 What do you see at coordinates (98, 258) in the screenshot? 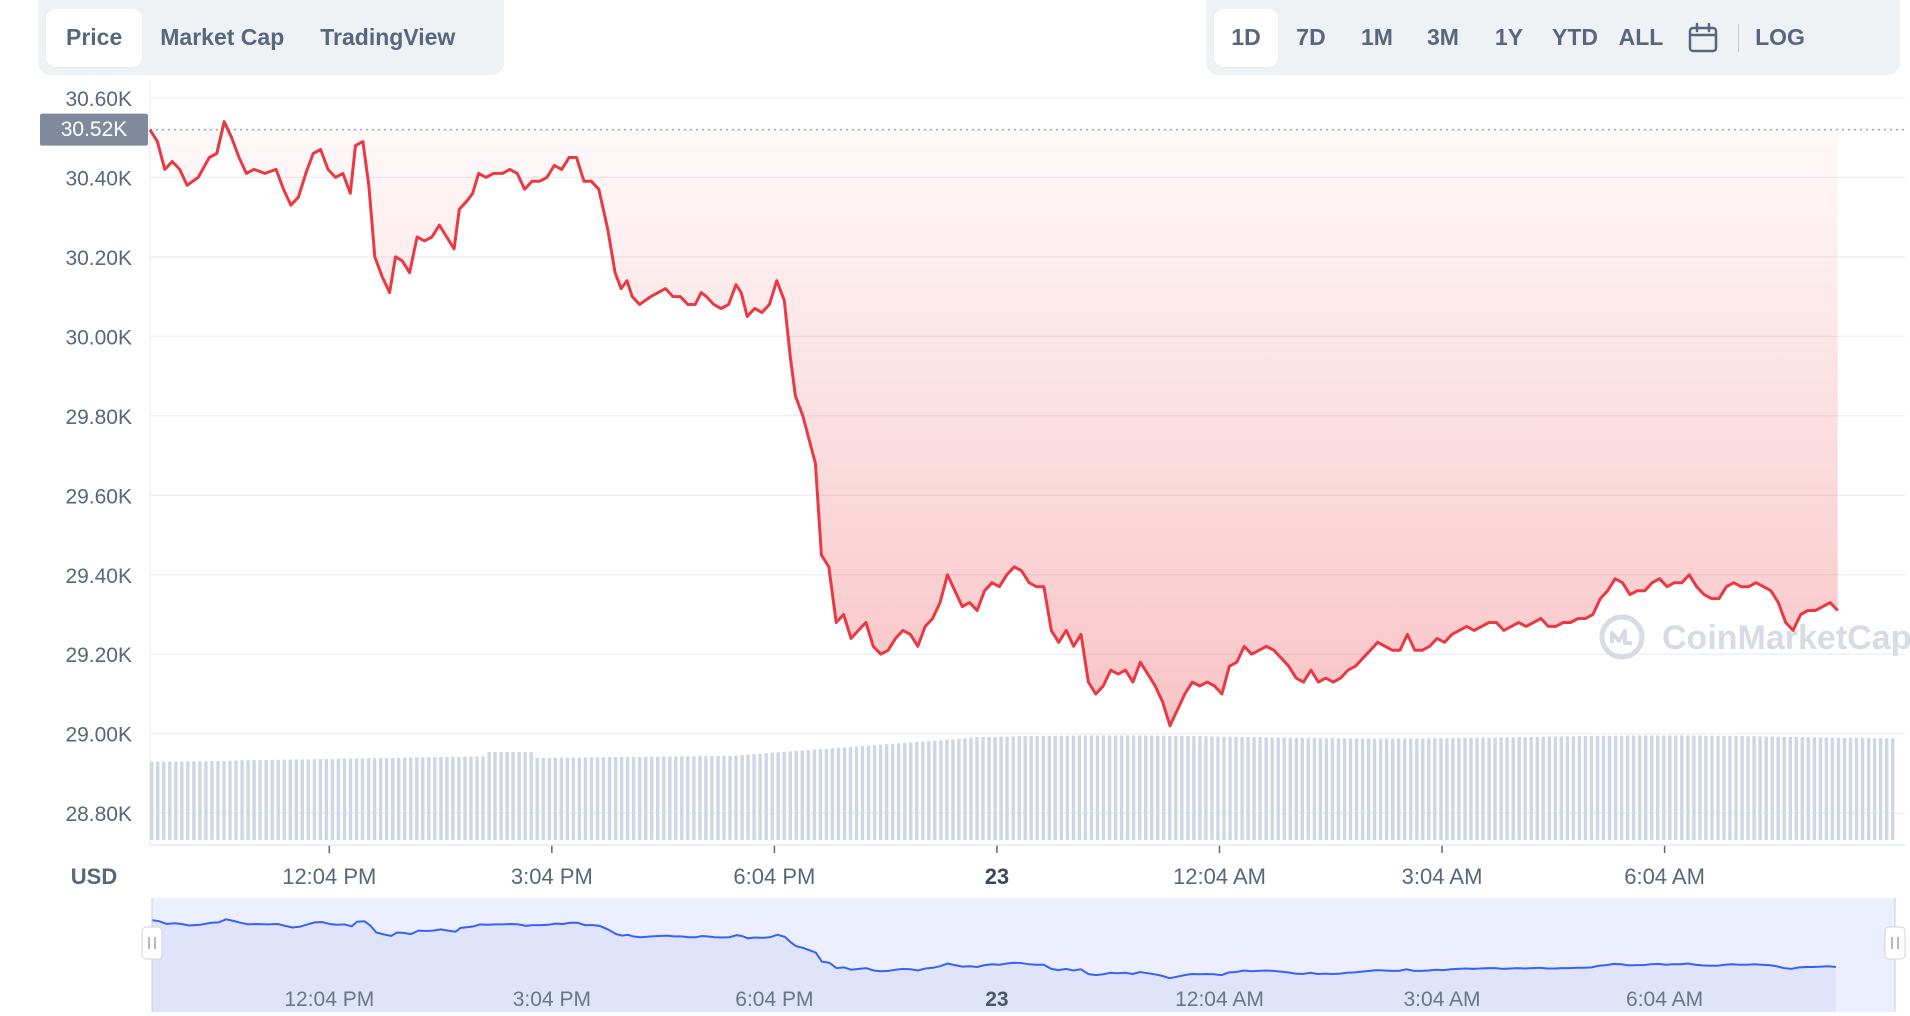
I see `y-tick-label: 30.20K` at bounding box center [98, 258].